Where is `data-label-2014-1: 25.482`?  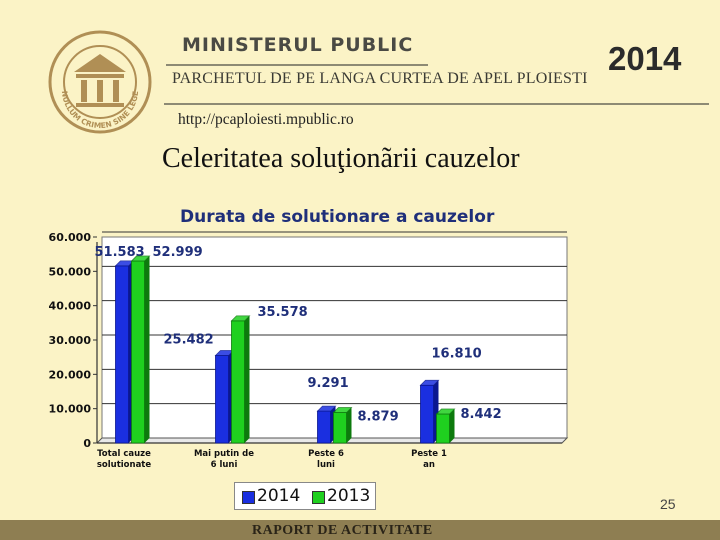 data-label-2014-1: 25.482 is located at coordinates (189, 340).